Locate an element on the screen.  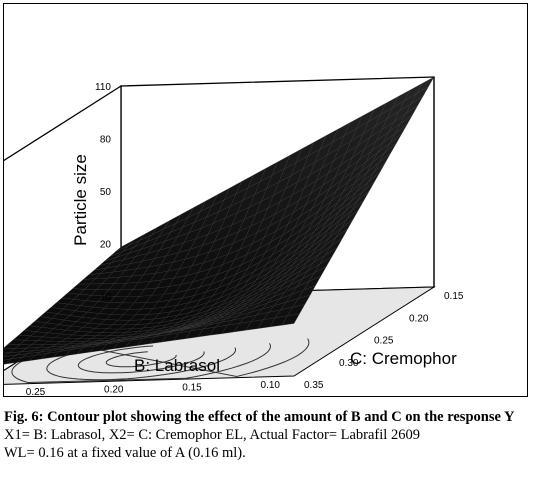
contour-line is located at coordinates (141, 359).